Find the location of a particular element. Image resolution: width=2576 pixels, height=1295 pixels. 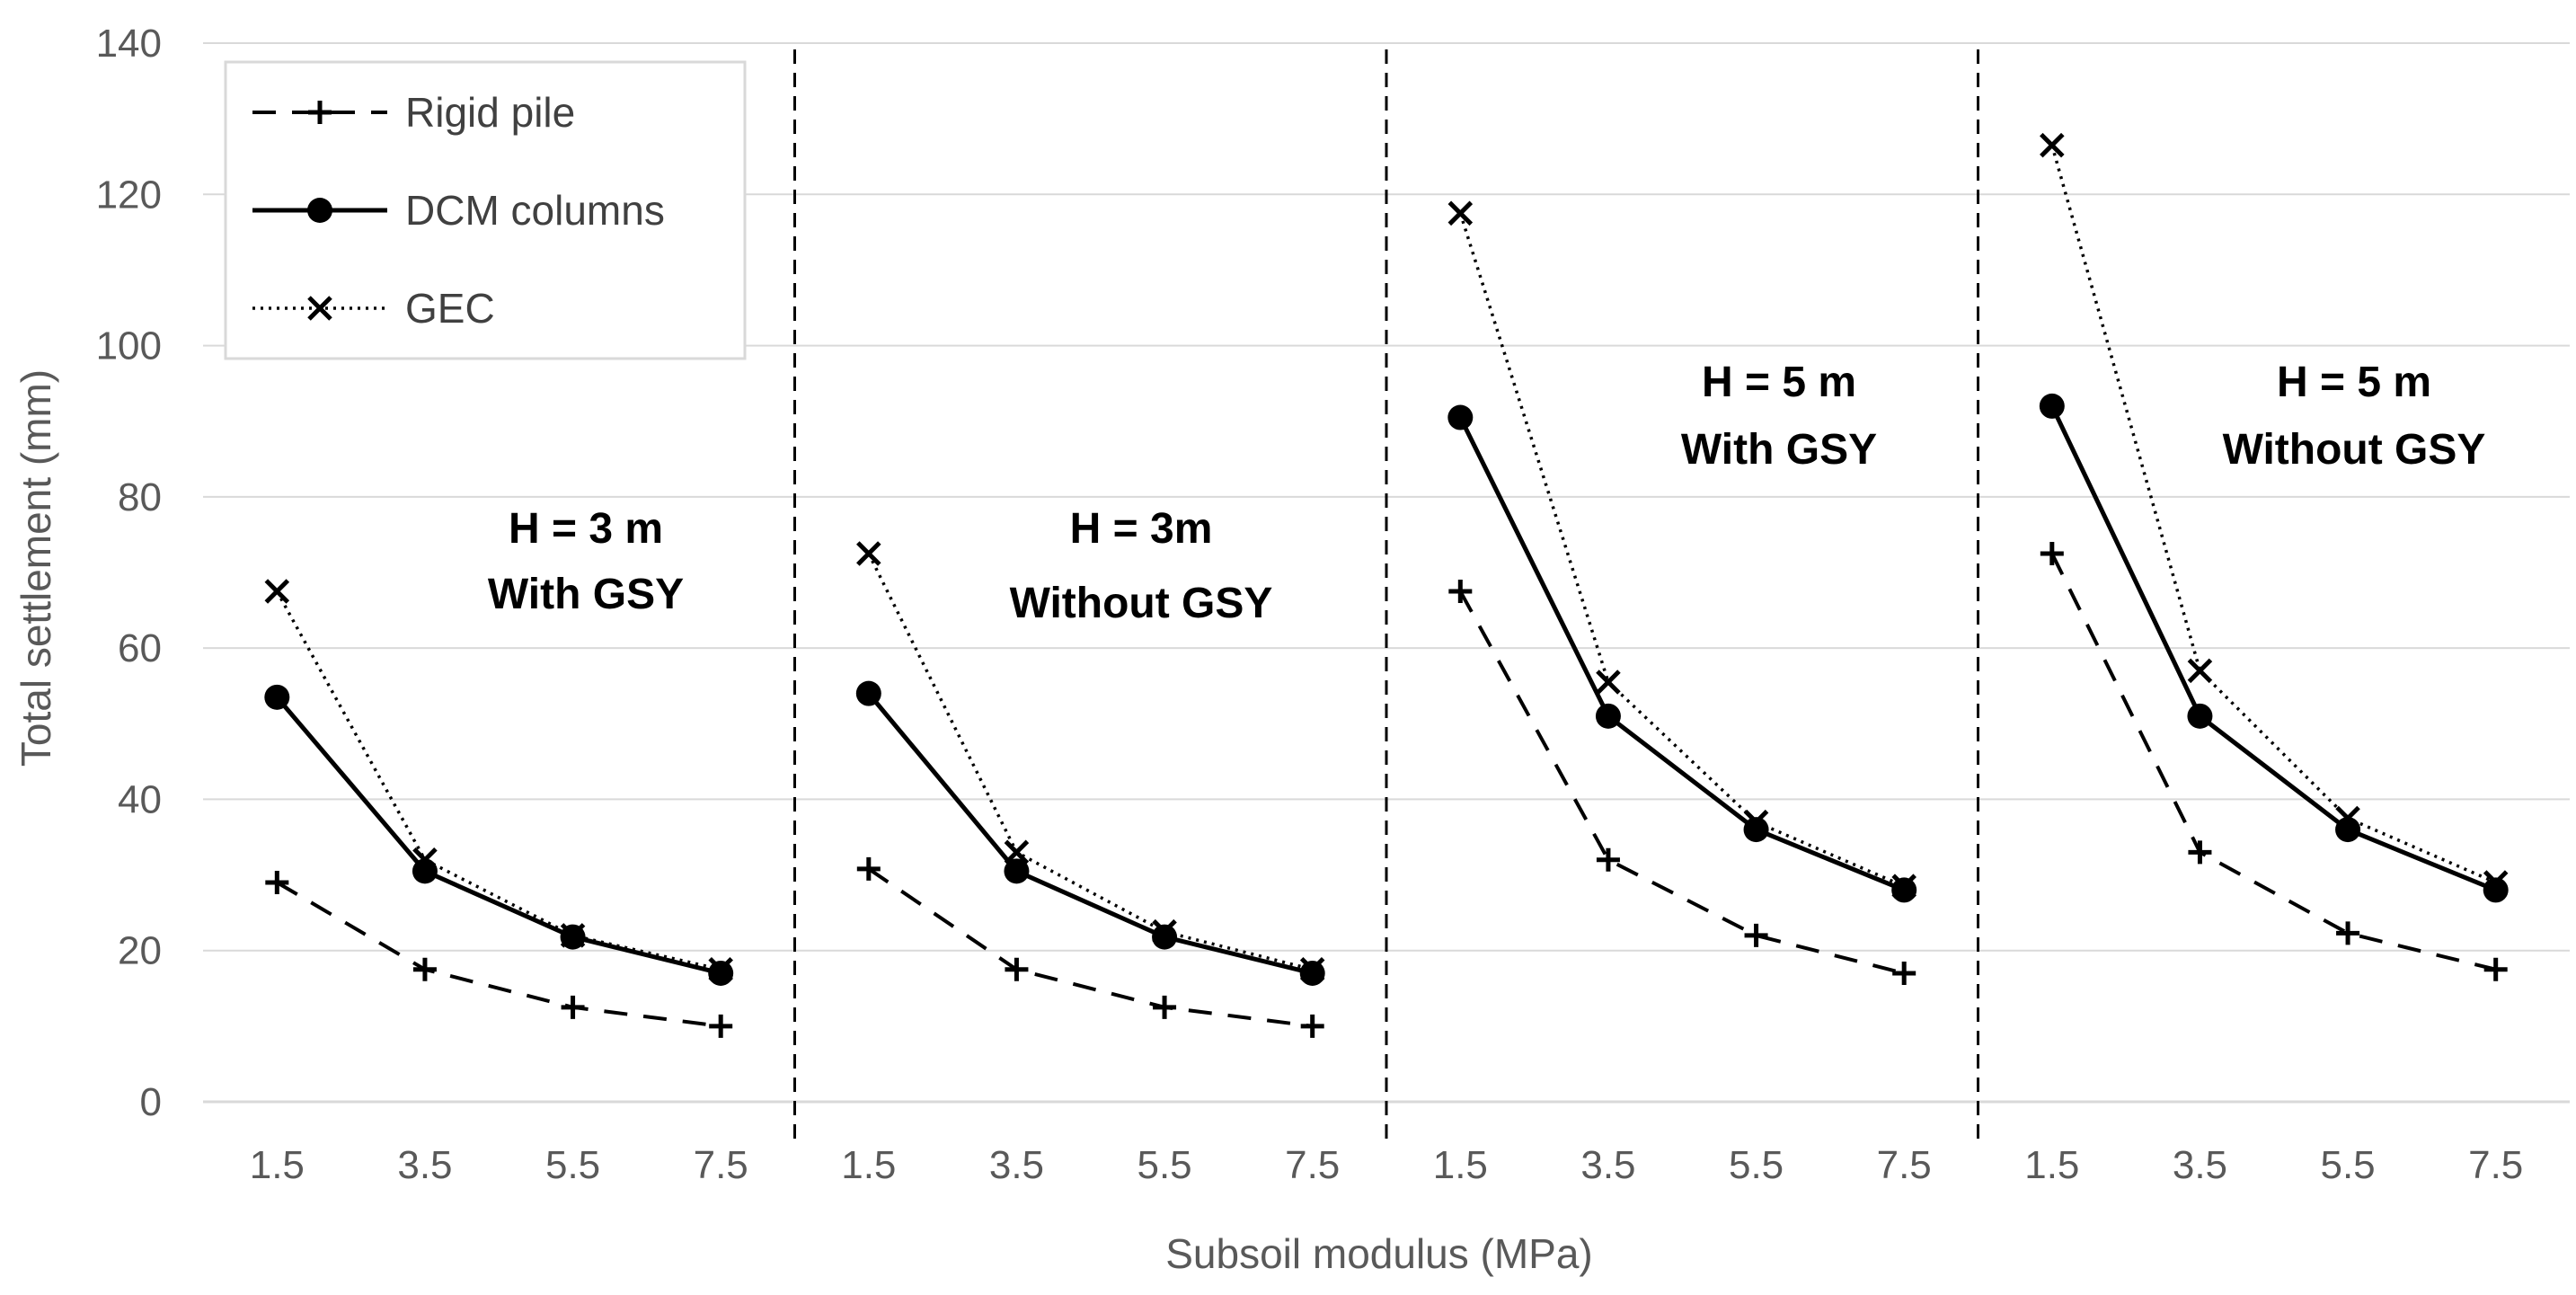

x-tick-label-0-3: 7.5 is located at coordinates (721, 1165).